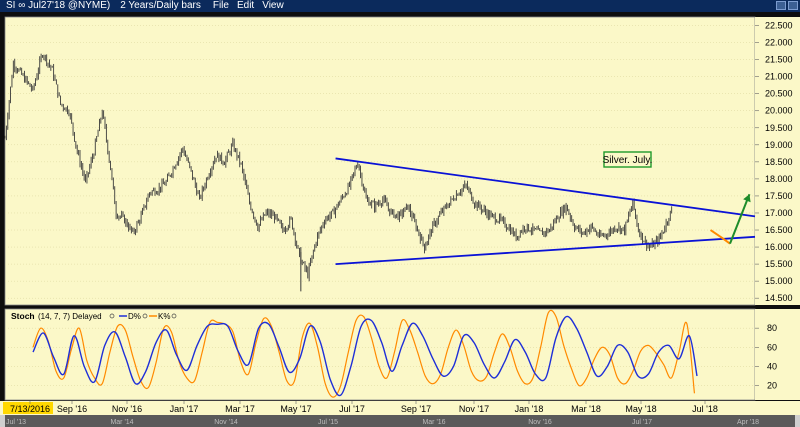 This screenshot has width=800, height=427. I want to click on stoch-axis, so click(777, 354).